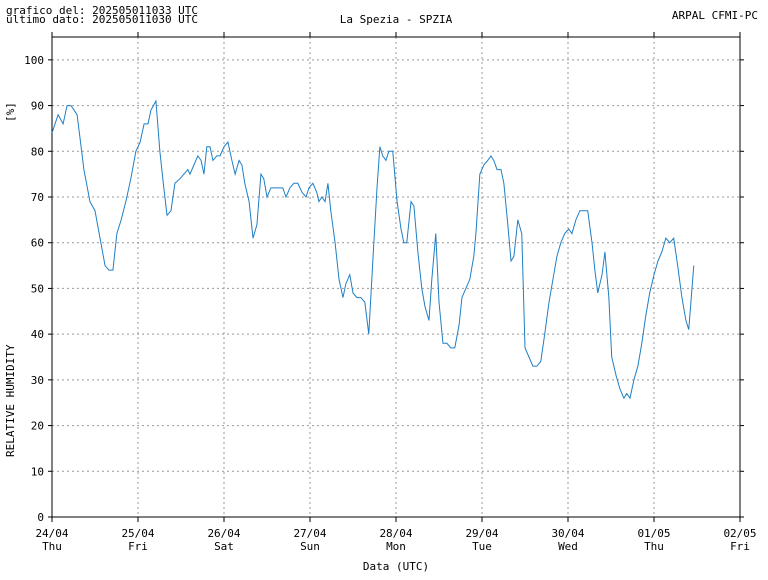 Image resolution: width=768 pixels, height=580 pixels. Describe the element at coordinates (224, 546) in the screenshot. I see `x-tick-weekday: Sat` at that location.